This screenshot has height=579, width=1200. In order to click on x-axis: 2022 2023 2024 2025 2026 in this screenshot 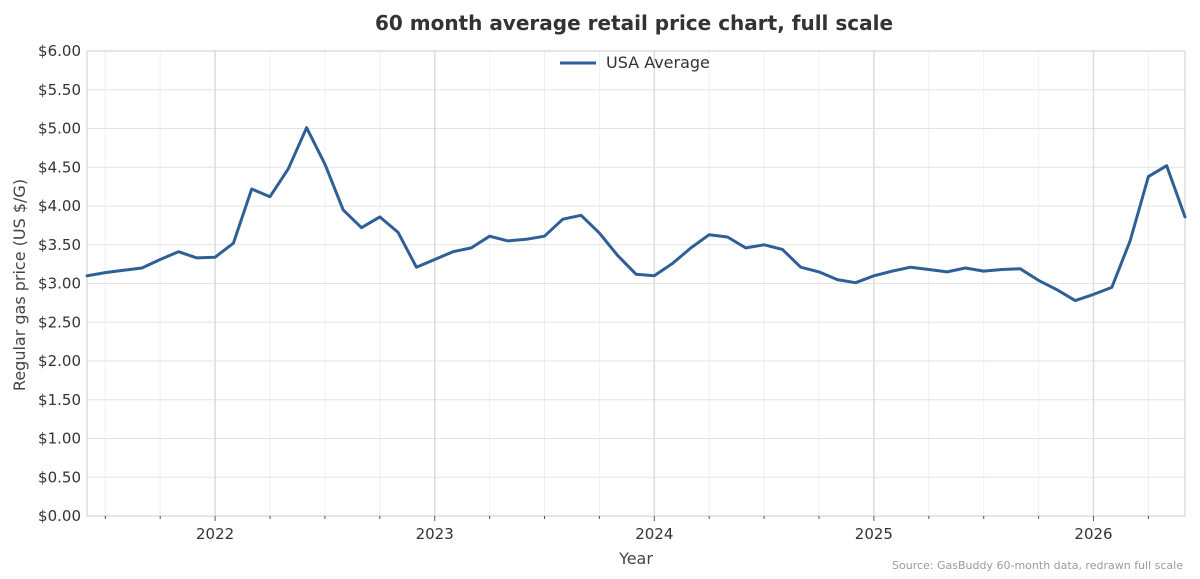, I will do `click(626, 529)`.